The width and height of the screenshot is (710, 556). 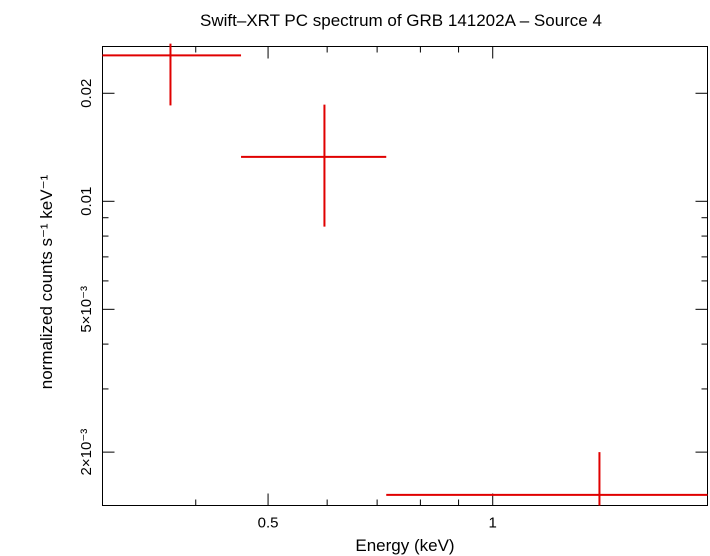 What do you see at coordinates (86, 93) in the screenshot?
I see `y-tick-label: 0.02` at bounding box center [86, 93].